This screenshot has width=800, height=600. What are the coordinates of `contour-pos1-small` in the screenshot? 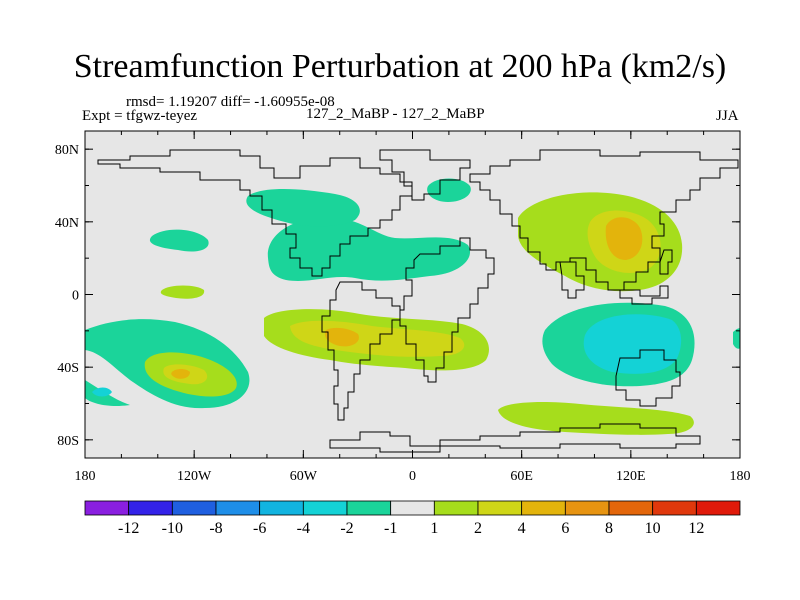 It's located at (182, 292).